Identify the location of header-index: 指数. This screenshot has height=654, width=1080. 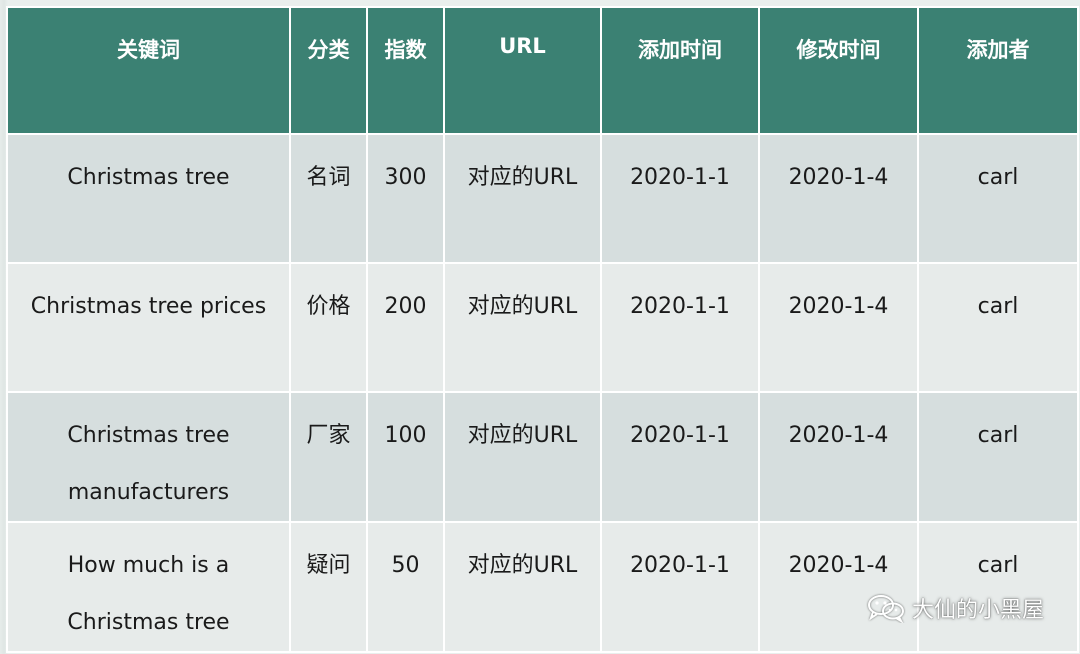
(405, 70).